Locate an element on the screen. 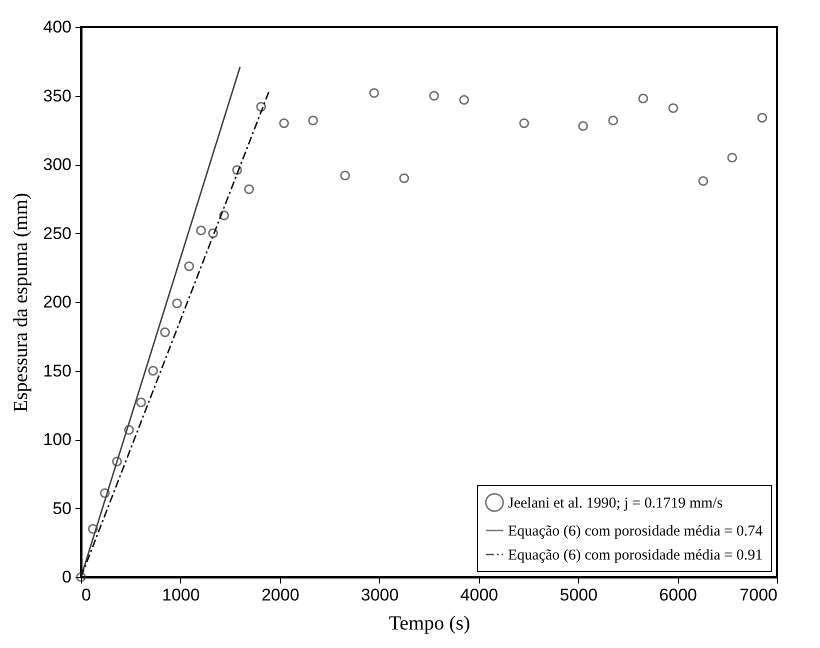 Image resolution: width=820 pixels, height=648 pixels. y-tick-label: 250 is located at coordinates (57, 233).